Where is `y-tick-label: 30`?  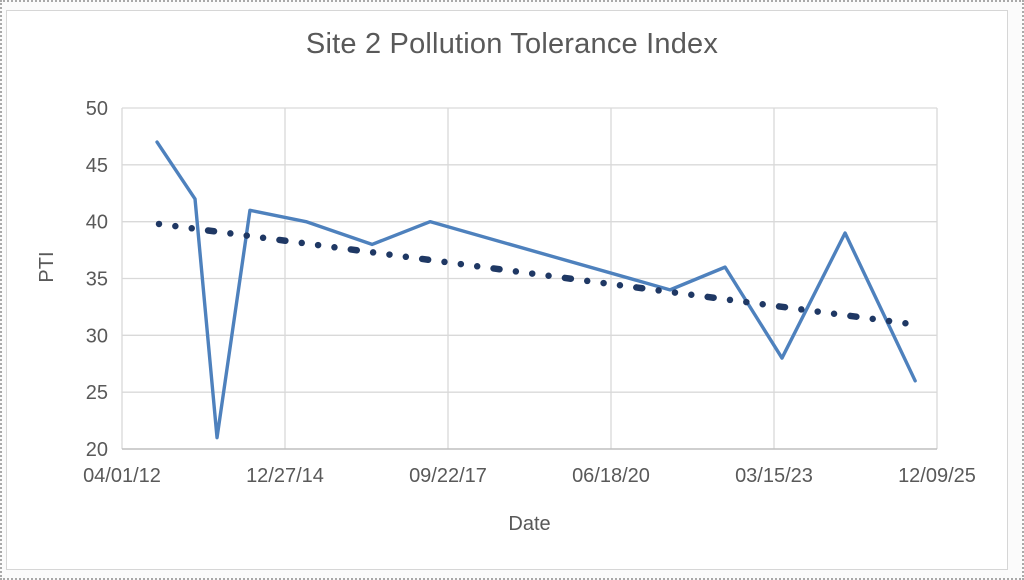
y-tick-label: 30 is located at coordinates (97, 336).